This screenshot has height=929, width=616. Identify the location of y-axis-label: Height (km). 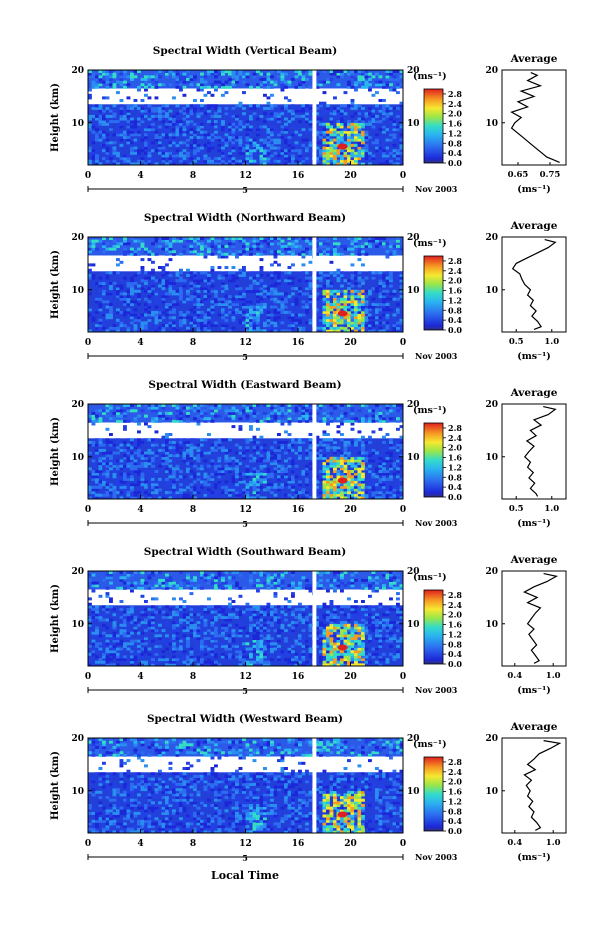
(55, 451).